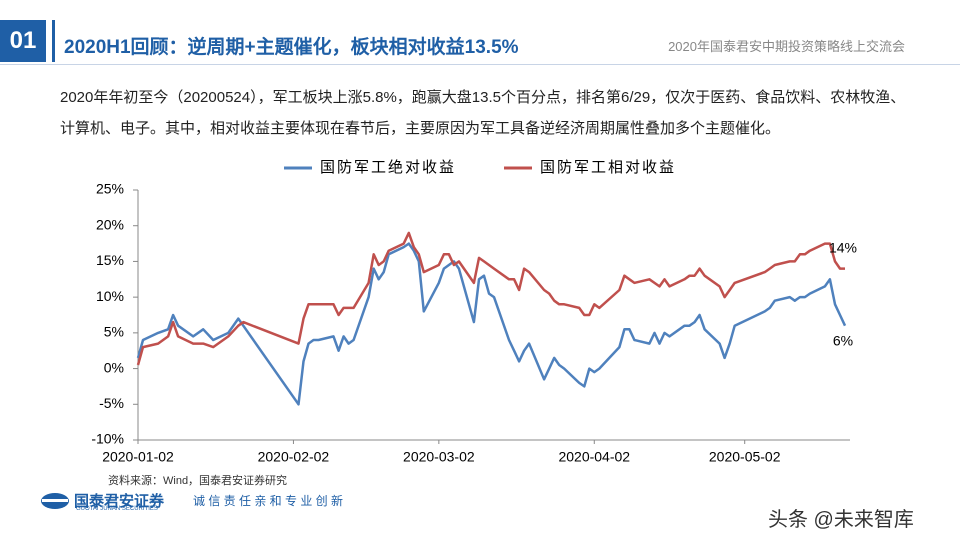  Describe the element at coordinates (55, 501) in the screenshot. I see `logo-icon` at that location.